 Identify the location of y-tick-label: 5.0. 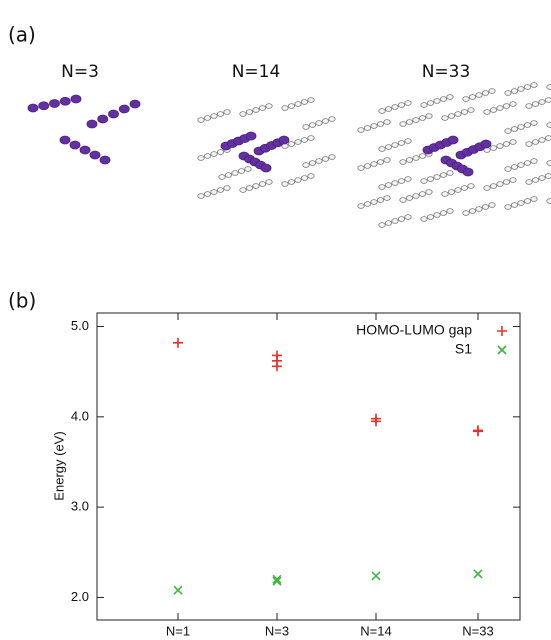
(80, 325).